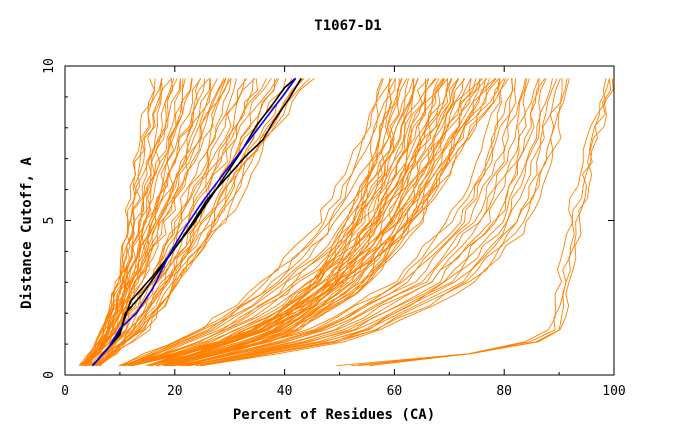  Describe the element at coordinates (49, 66) in the screenshot. I see `y-tick-label: 10` at that location.